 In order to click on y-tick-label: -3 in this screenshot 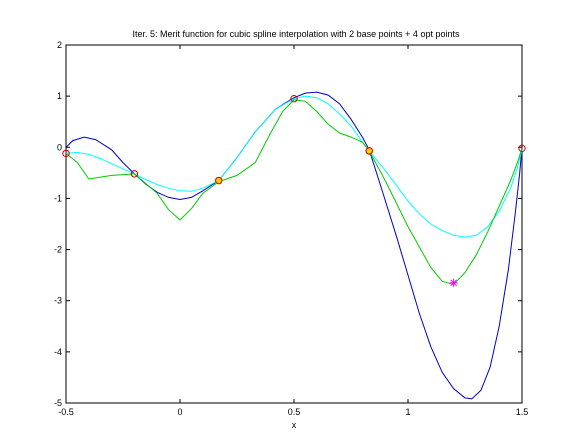, I will do `click(58, 301)`.